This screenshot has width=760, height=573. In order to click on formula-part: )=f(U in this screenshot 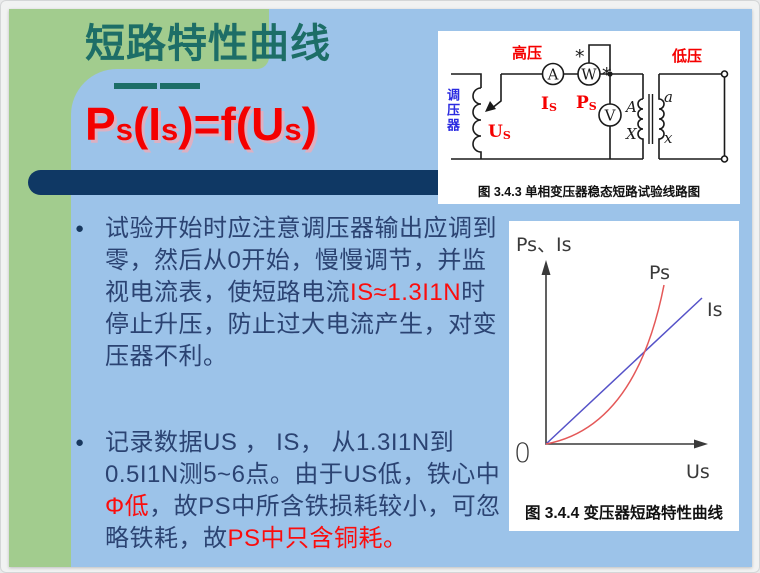, I will do `click(231, 124)`.